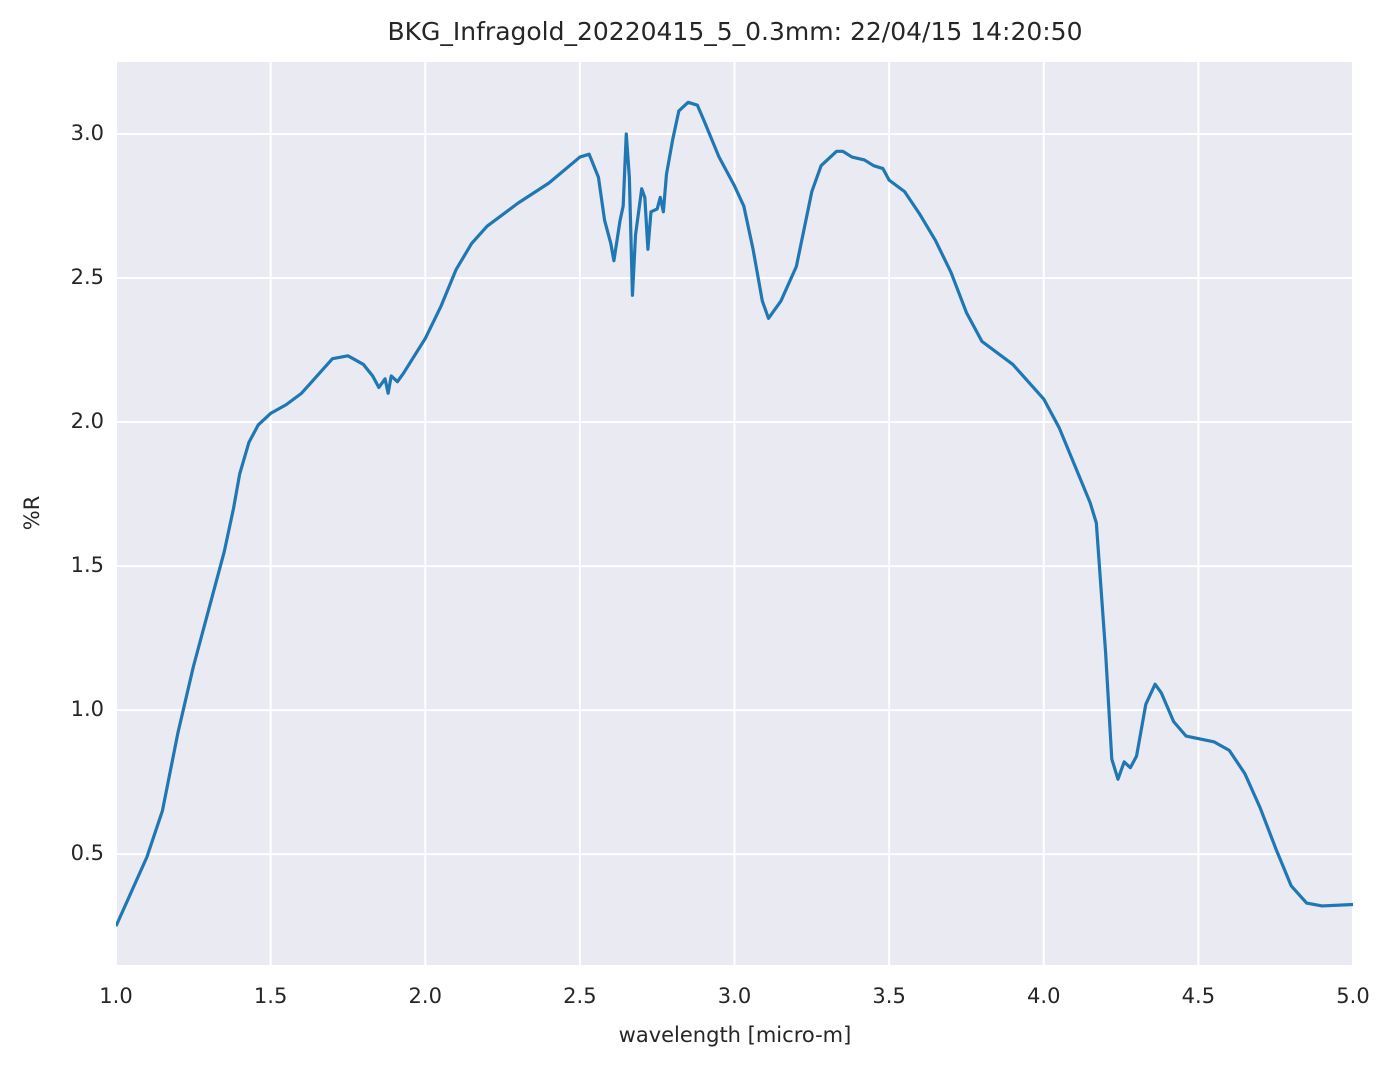 This screenshot has width=1394, height=1073. What do you see at coordinates (87, 565) in the screenshot?
I see `y-tick-label: 1.5` at bounding box center [87, 565].